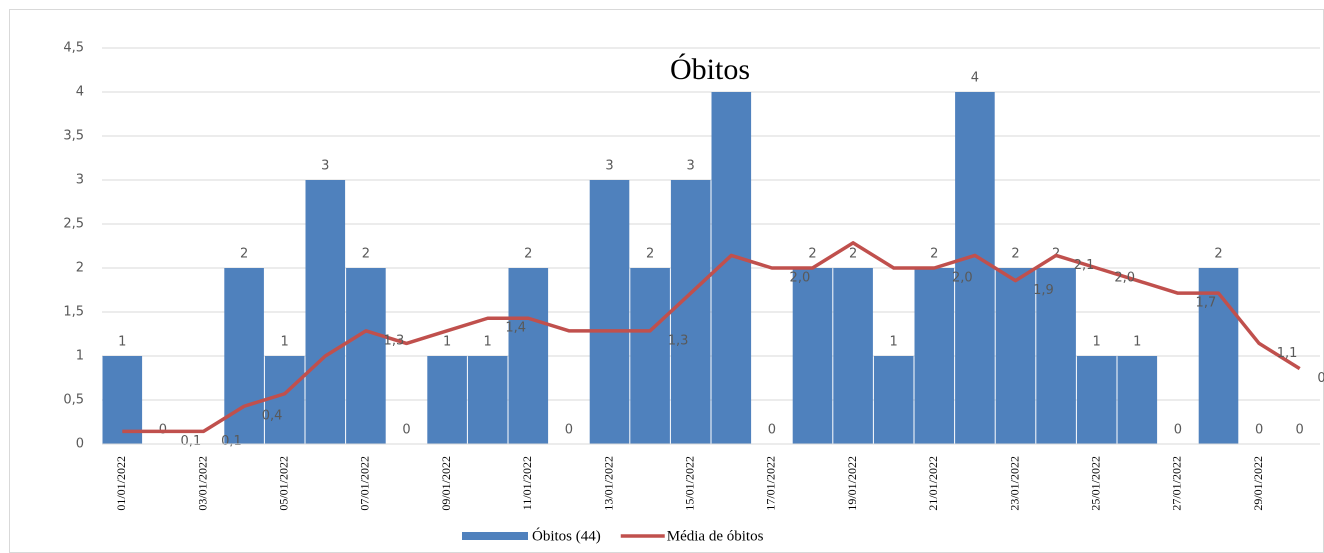 Image resolution: width=1324 pixels, height=553 pixels. Describe the element at coordinates (495, 536) in the screenshot. I see `legend-swatch` at that location.